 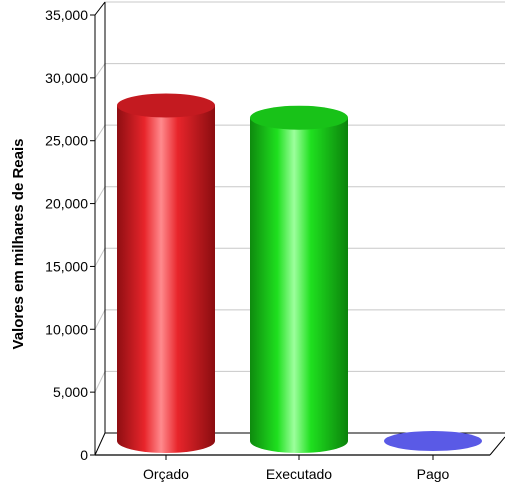 What do you see at coordinates (497, 446) in the screenshot?
I see `floor-right-edge` at bounding box center [497, 446].